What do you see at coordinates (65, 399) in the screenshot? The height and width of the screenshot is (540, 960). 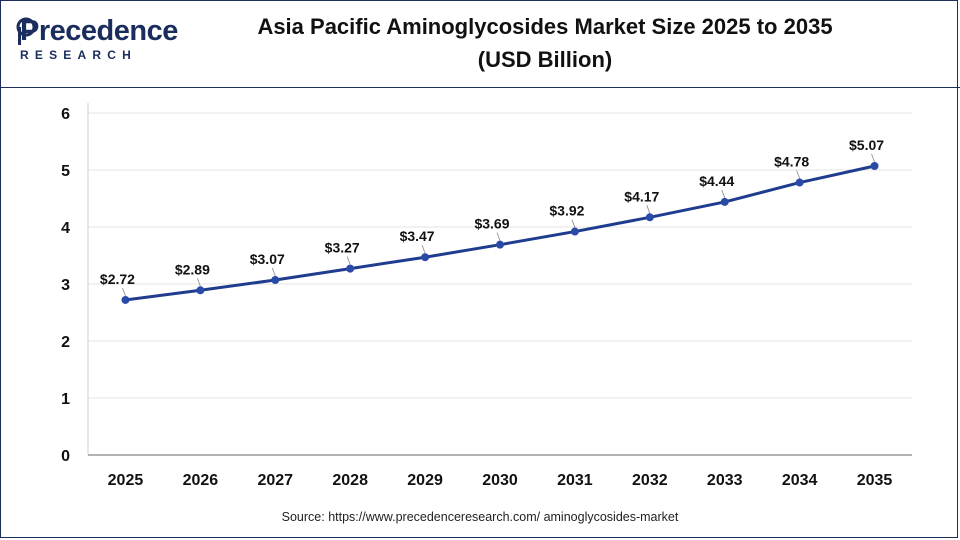 I see `y-tick-label: 1` at bounding box center [65, 399].